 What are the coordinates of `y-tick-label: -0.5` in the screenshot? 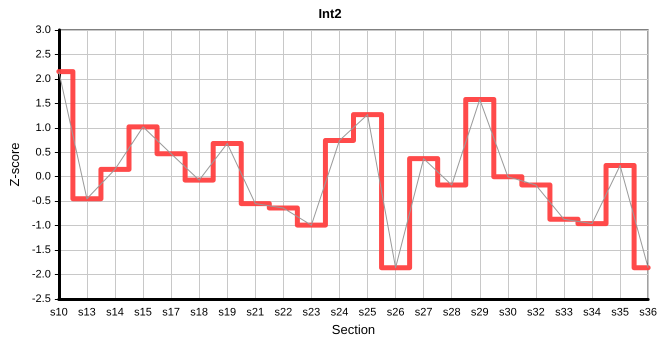 It's located at (41, 201).